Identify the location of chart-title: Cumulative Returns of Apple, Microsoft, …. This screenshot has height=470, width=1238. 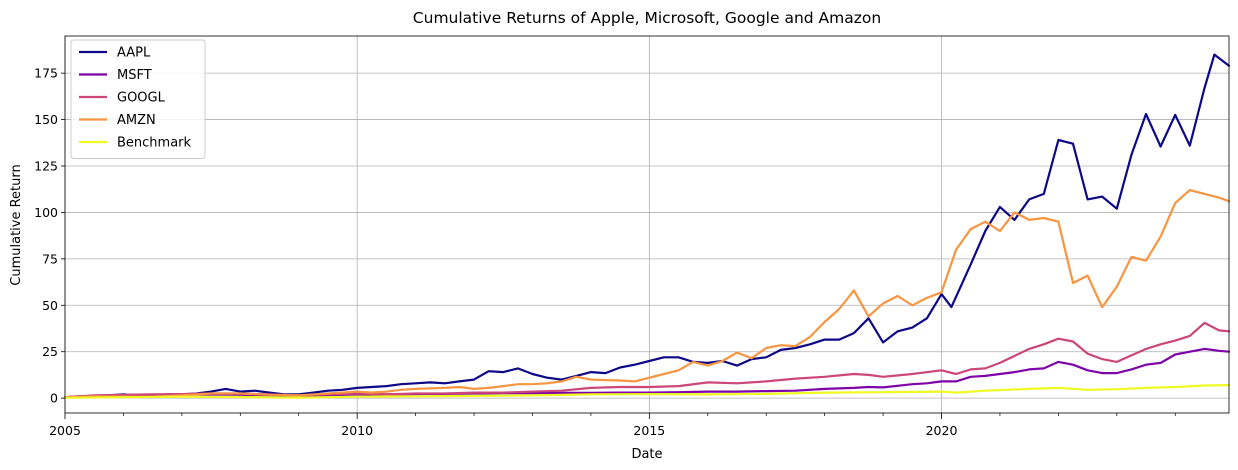
(647, 18).